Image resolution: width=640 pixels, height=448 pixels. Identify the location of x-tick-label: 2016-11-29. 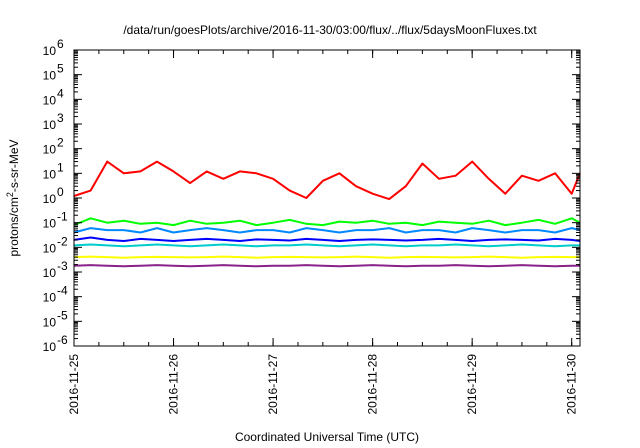
(472, 384).